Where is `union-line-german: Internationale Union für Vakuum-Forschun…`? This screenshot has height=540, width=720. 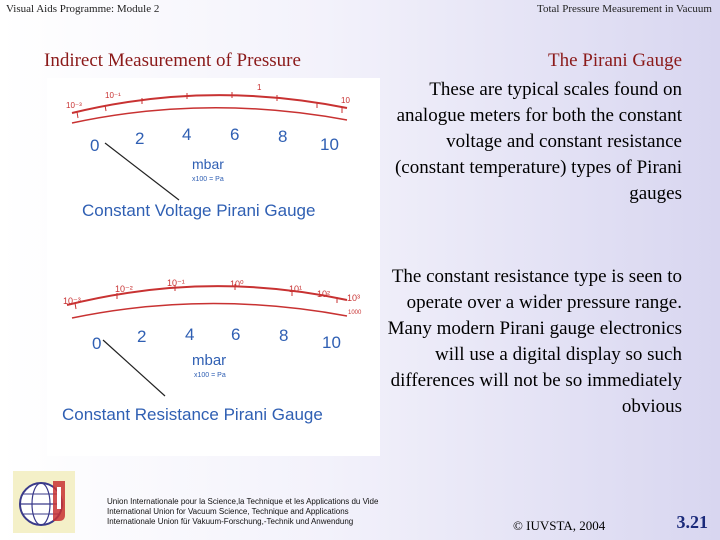 union-line-german: Internationale Union für Vakuum-Forschun… is located at coordinates (230, 521).